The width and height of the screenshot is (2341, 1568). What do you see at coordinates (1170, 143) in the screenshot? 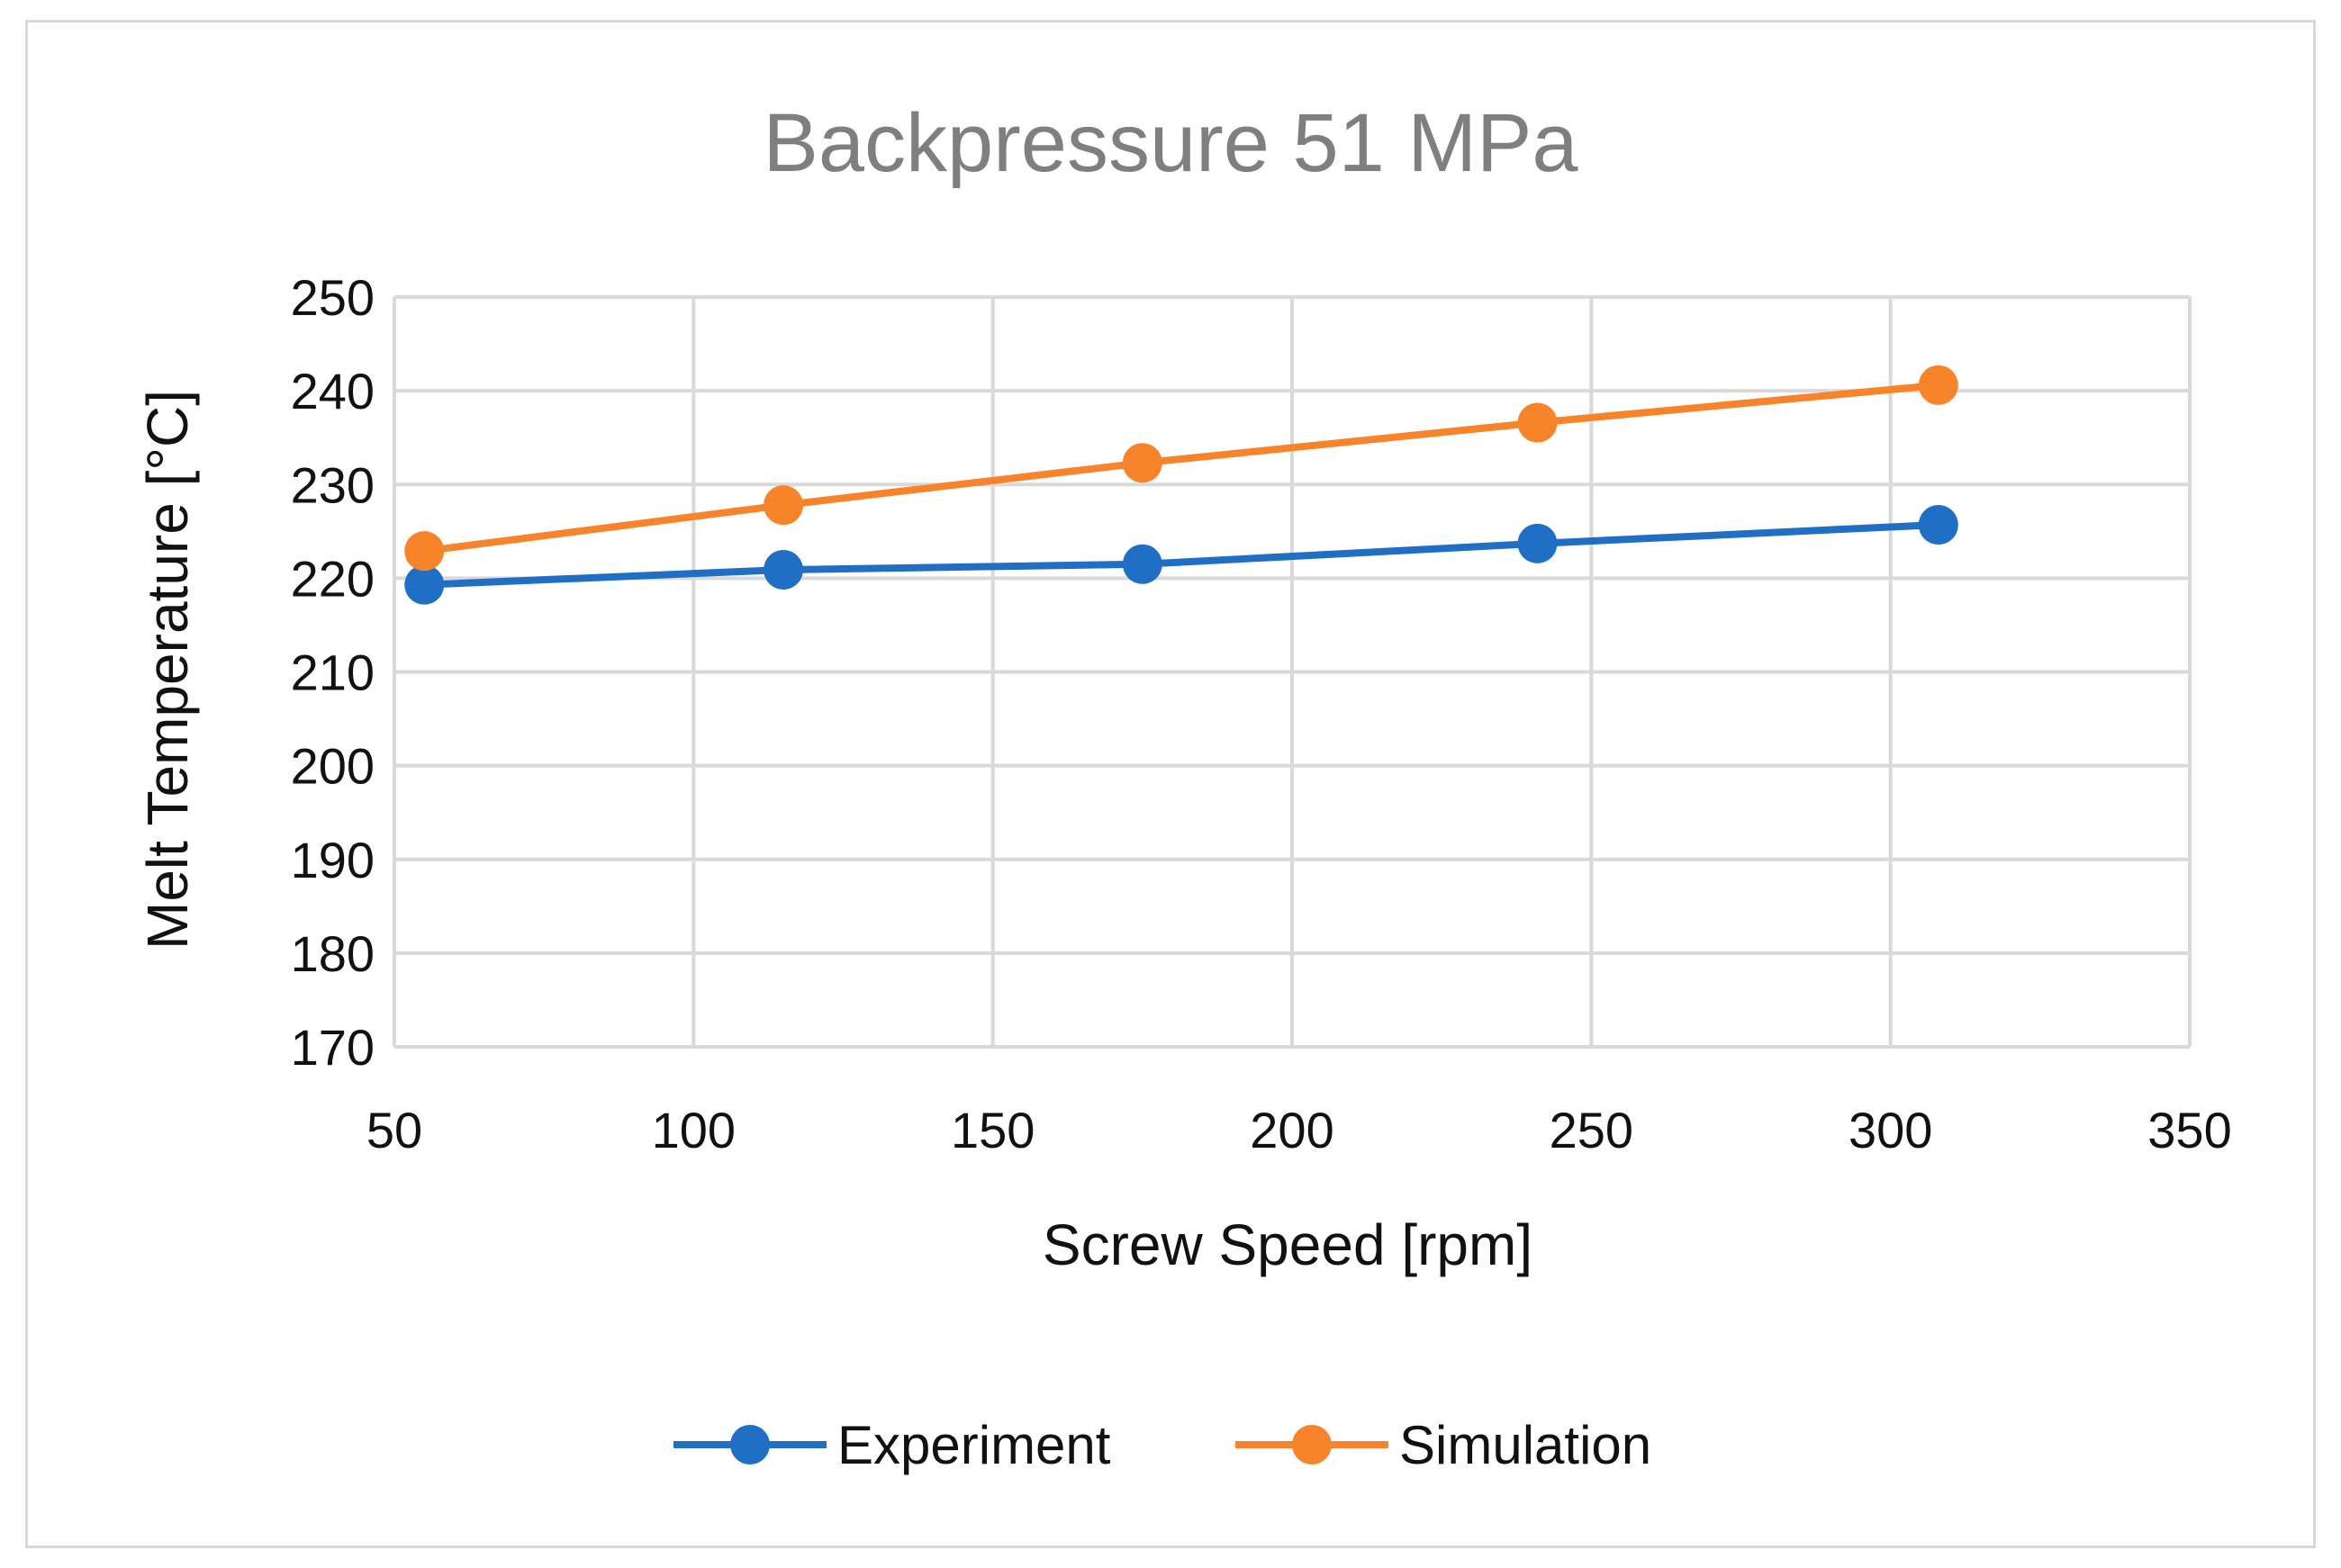
I see `chart-title: Backpressure 51 MPa` at bounding box center [1170, 143].